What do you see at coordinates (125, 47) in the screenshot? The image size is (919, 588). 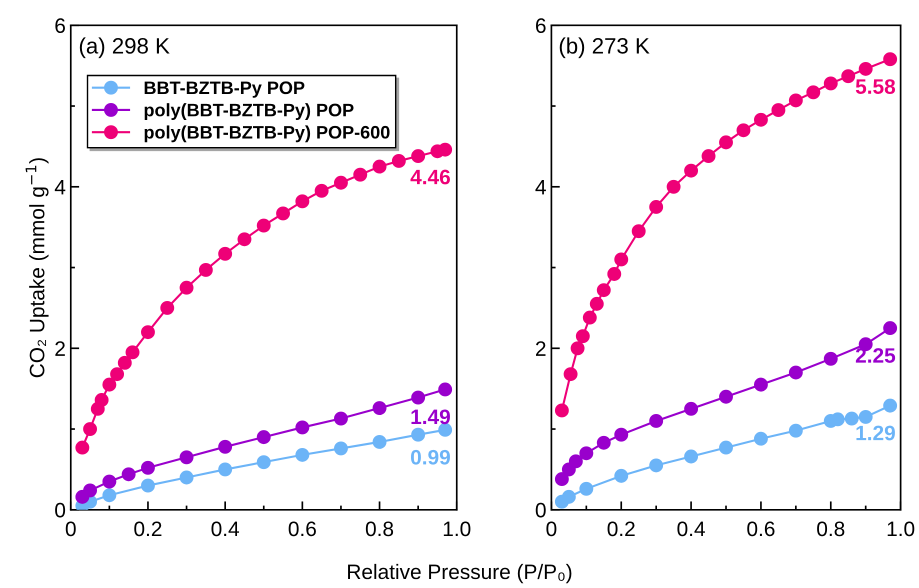 I see `text: (a) 298 K` at bounding box center [125, 47].